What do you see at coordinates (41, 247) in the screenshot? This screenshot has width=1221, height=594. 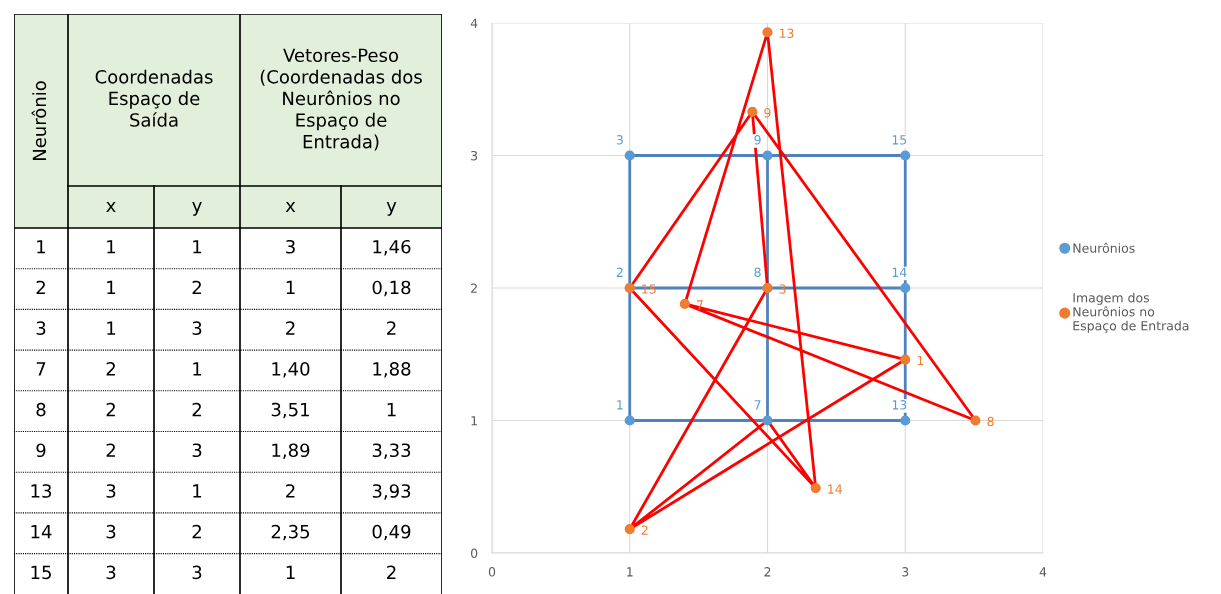 I see `category-label: 1` at bounding box center [41, 247].